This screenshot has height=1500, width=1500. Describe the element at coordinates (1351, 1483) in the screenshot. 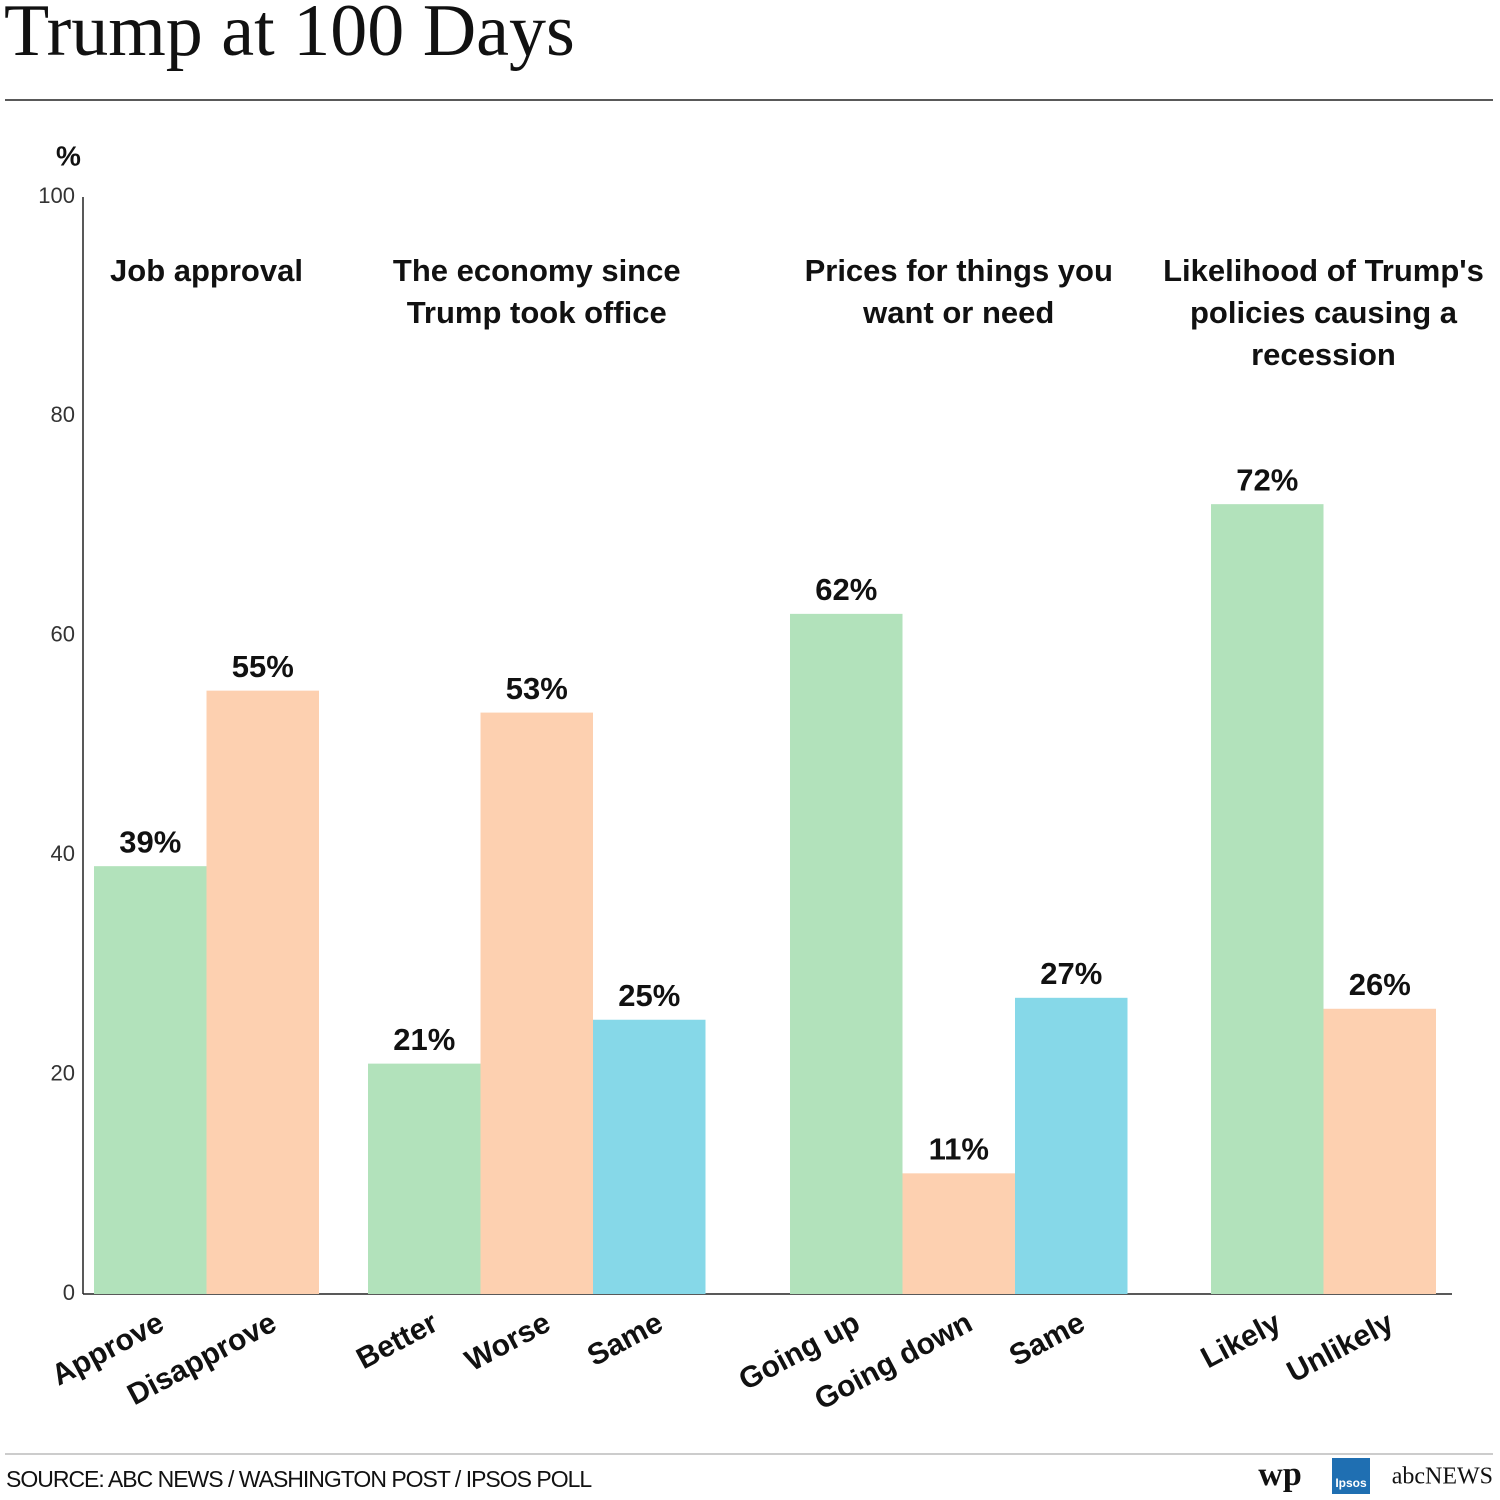

I see `logo-ipsos: Ipsos` at that location.